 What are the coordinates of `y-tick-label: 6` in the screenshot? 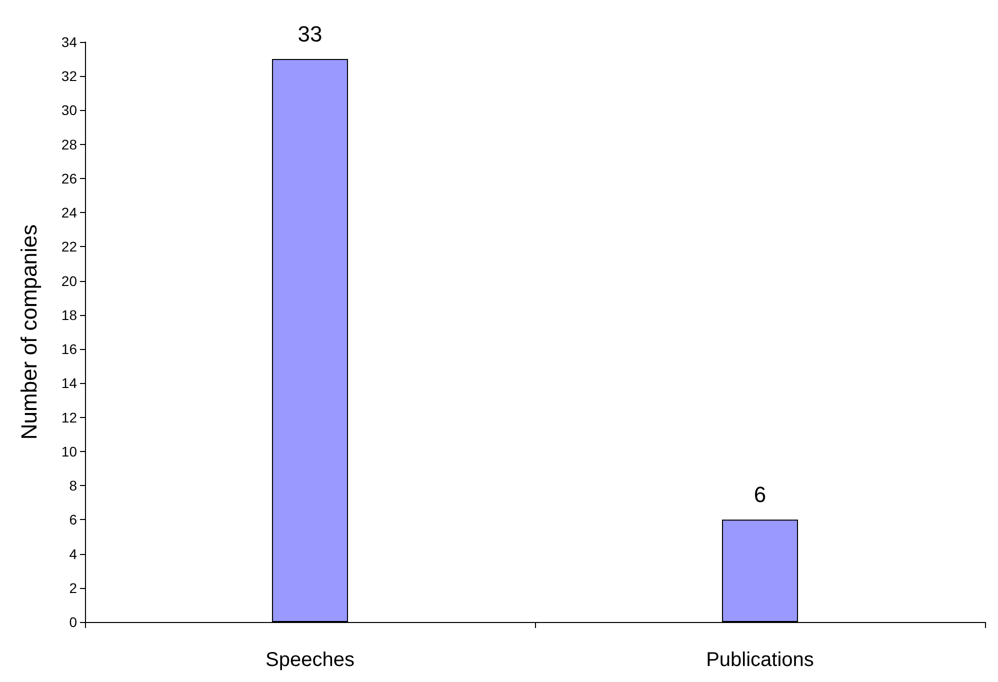 It's located at (73, 520).